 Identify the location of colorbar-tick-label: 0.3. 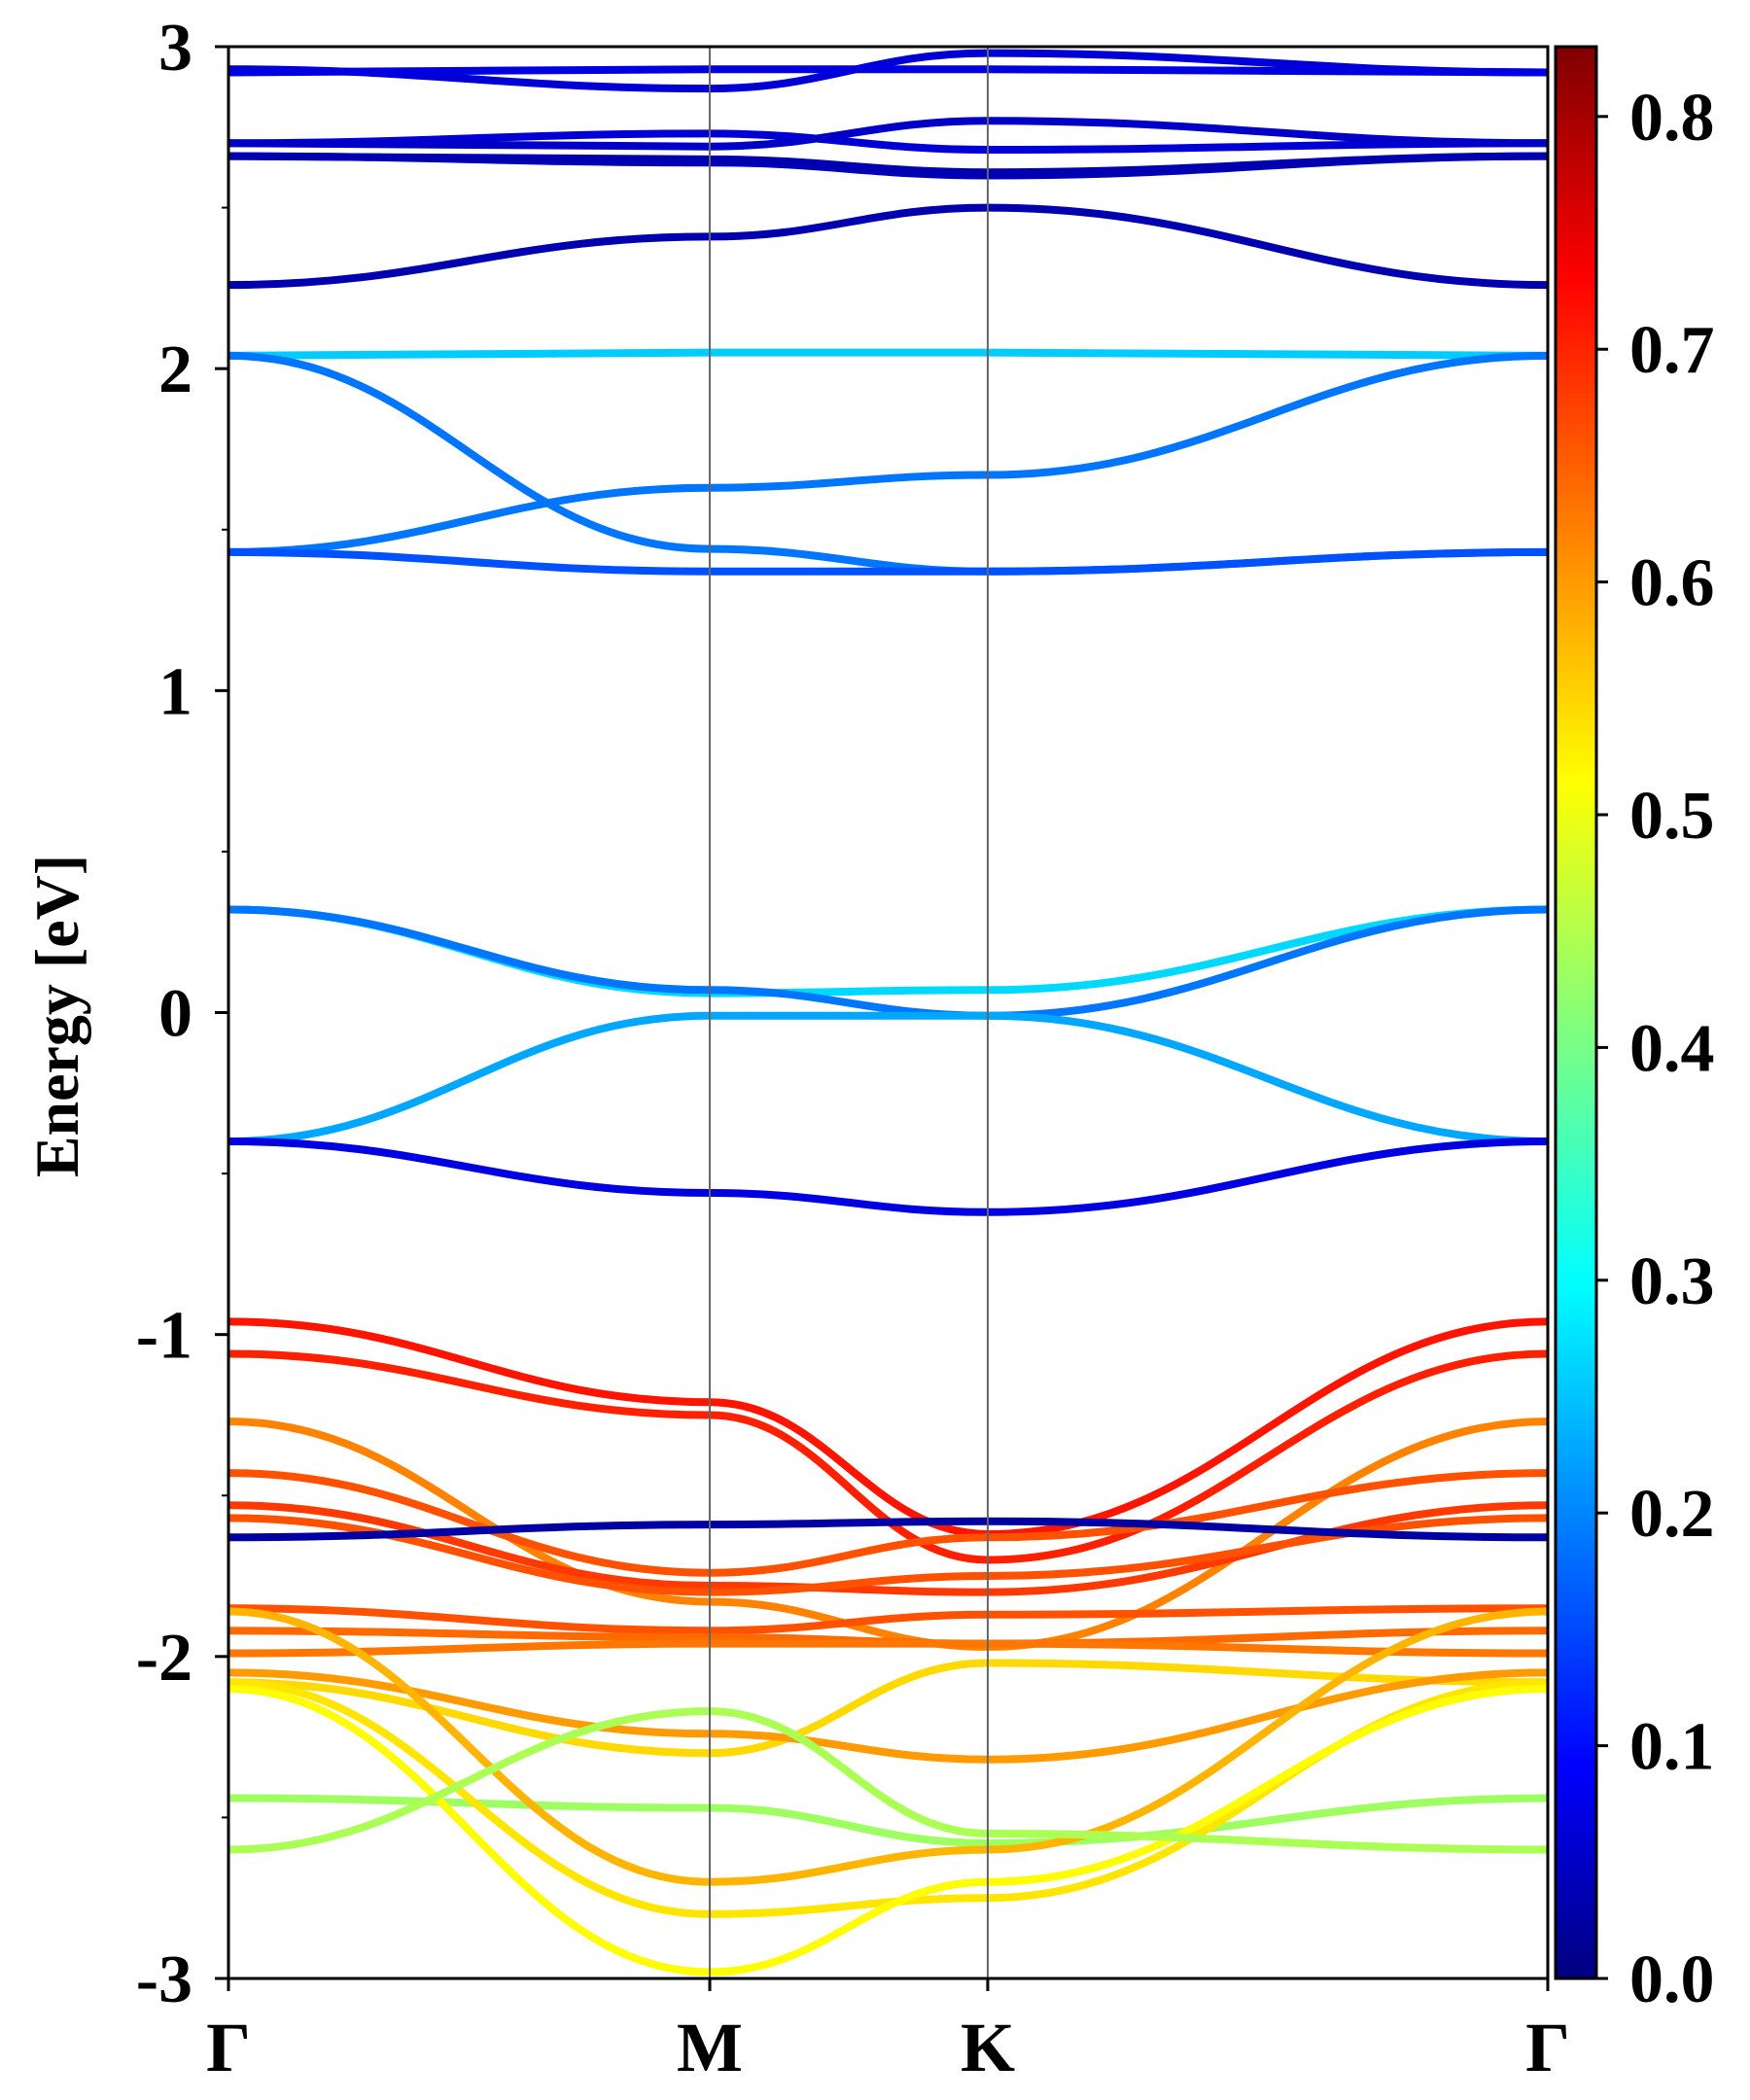
(1672, 1281).